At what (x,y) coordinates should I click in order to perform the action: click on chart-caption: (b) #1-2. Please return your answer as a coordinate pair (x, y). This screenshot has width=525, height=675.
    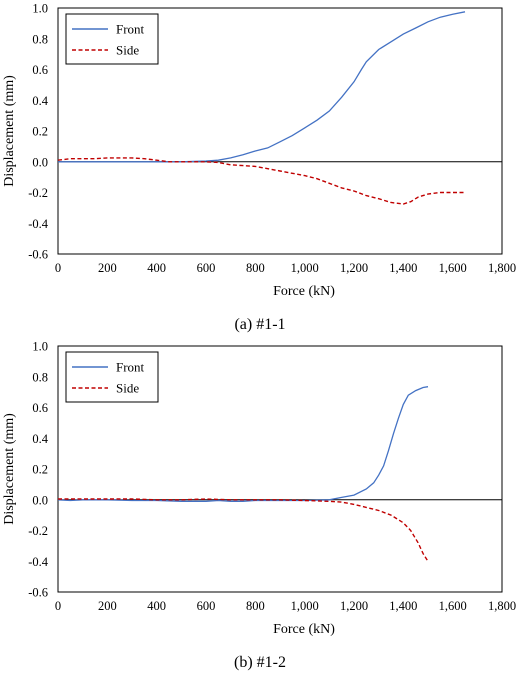
    Looking at the image, I should click on (260, 662).